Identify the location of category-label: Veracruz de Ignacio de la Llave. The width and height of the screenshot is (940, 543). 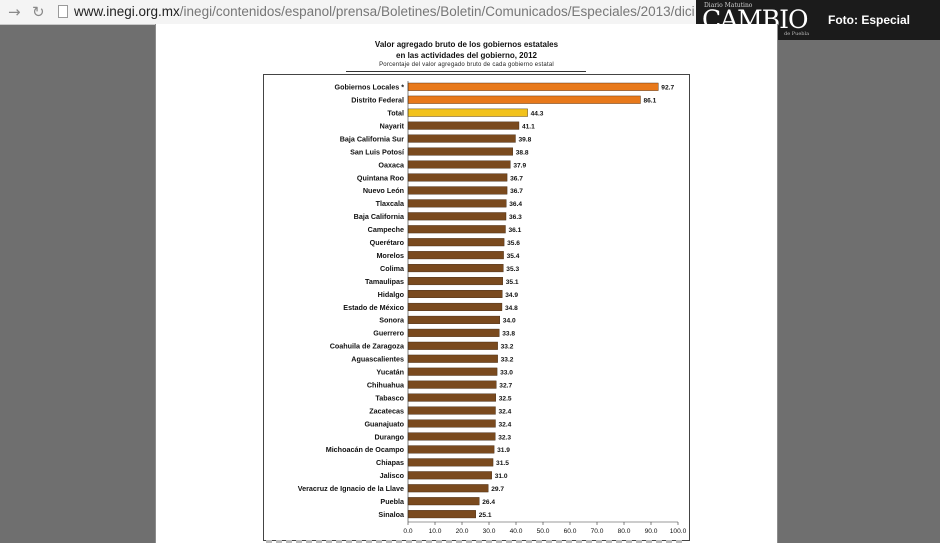
(351, 488).